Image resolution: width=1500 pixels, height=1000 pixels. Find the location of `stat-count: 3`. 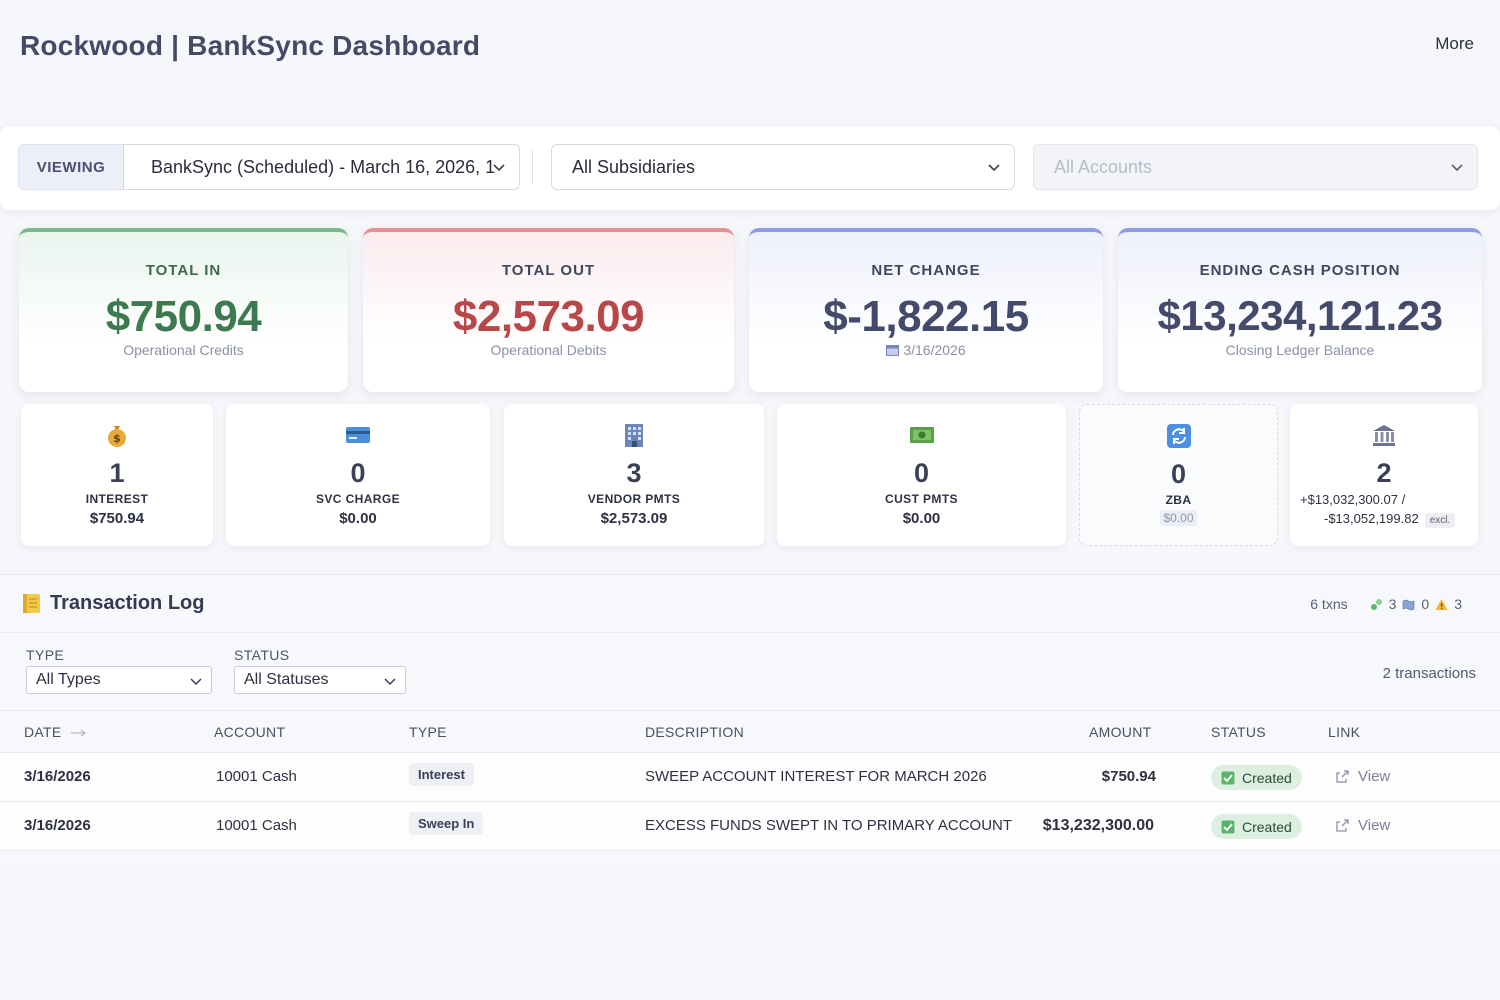

stat-count: 3 is located at coordinates (634, 473).